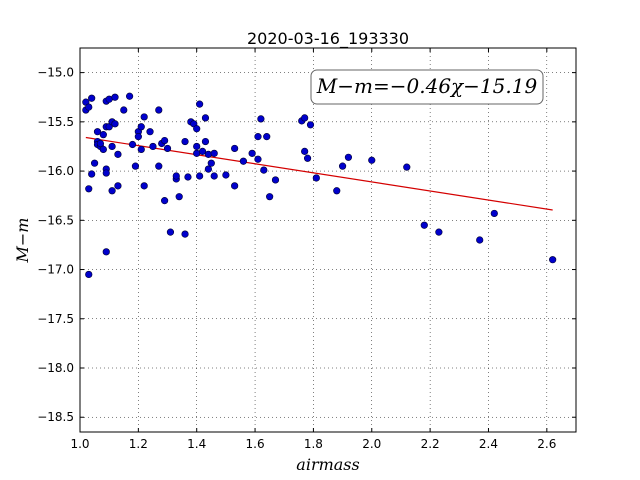 Image resolution: width=640 pixels, height=480 pixels. I want to click on y-tick-label: −18.0, so click(55, 368).